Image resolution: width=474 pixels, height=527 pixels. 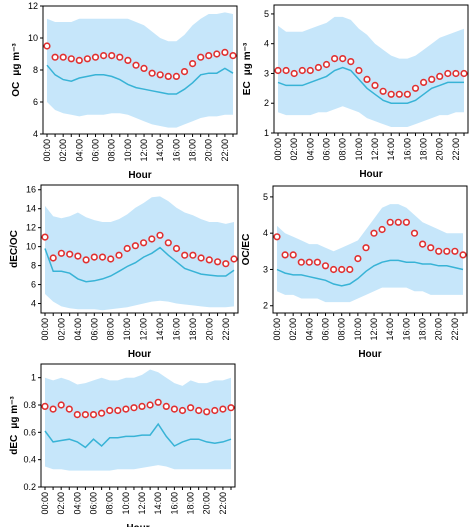 What do you see at coordinates (29, 460) in the screenshot?
I see `y-tick-label: 0.4` at bounding box center [29, 460].